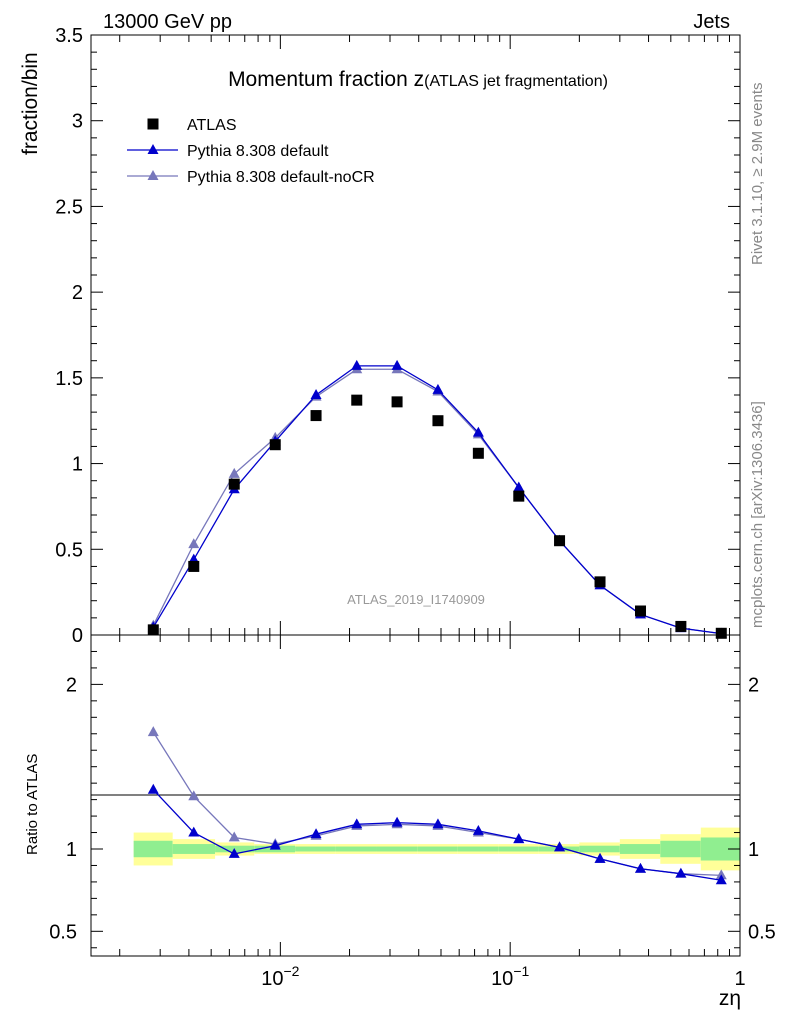  Describe the element at coordinates (757, 174) in the screenshot. I see `rivet-label: Rivet 3.1.10, ≥ 2.9M events` at that location.